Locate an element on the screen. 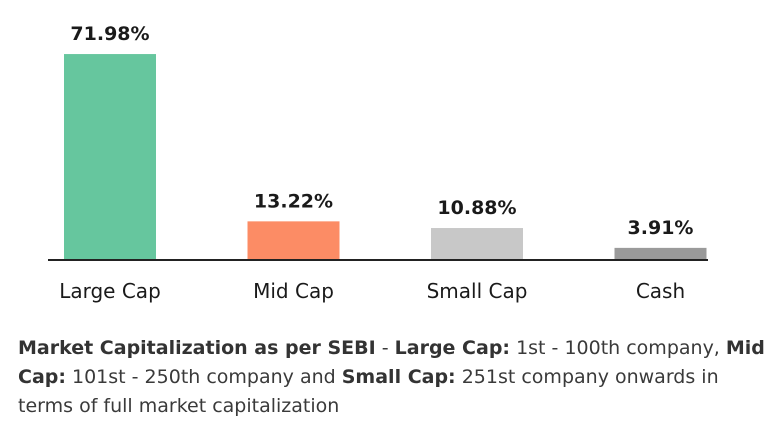  category-label-small-cap: Small Cap is located at coordinates (477, 291).